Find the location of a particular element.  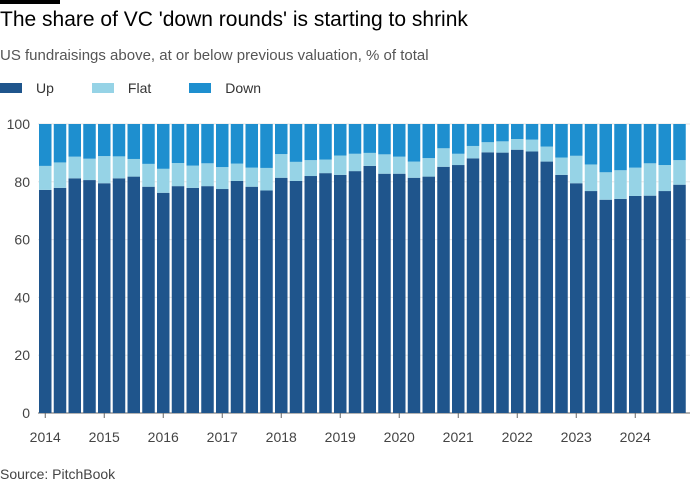

x-tick-label: 2021 is located at coordinates (458, 437).